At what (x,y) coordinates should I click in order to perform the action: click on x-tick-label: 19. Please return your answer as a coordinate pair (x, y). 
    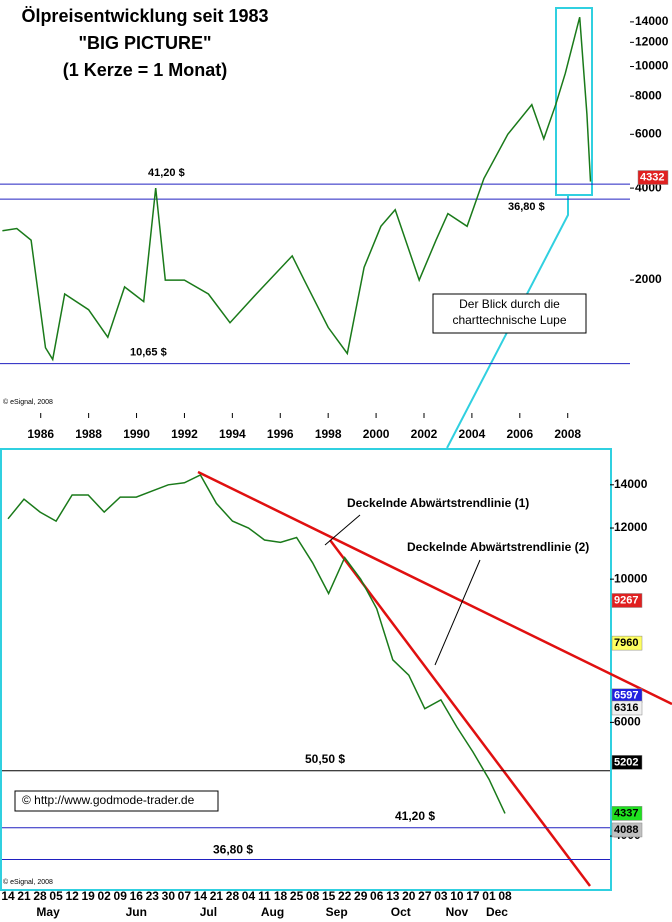
    Looking at the image, I should click on (88, 896).